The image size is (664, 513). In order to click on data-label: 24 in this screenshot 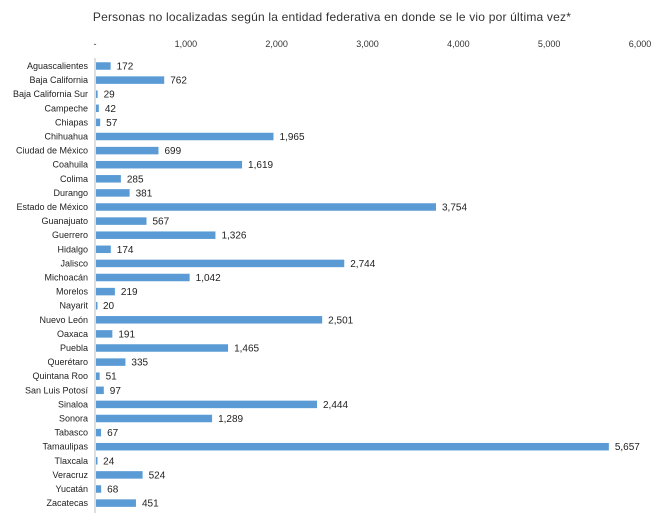, I will do `click(109, 461)`.